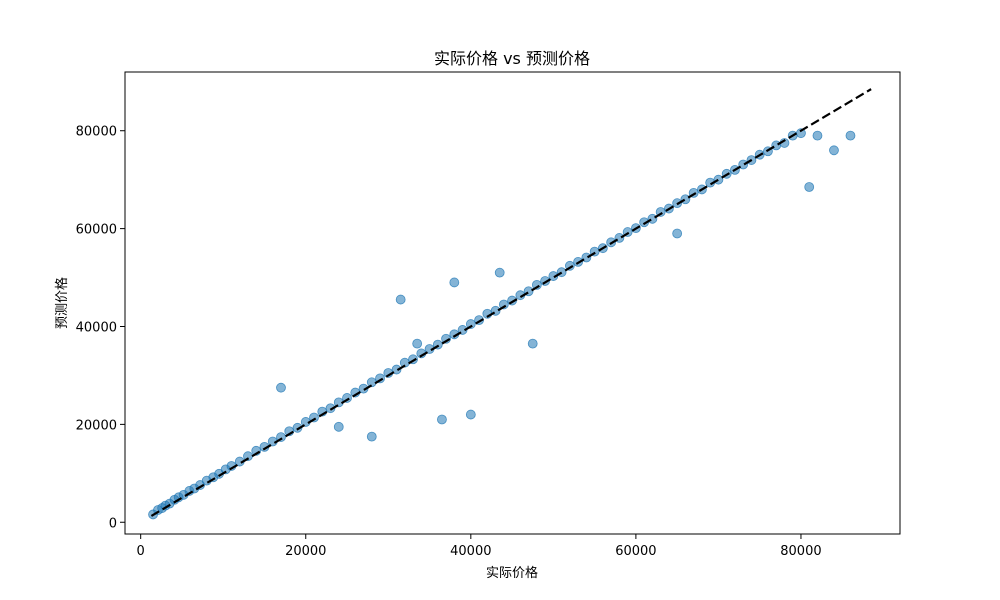 This screenshot has width=1000, height=600. What do you see at coordinates (512, 58) in the screenshot?
I see `chart-title: 实际价格 vs 预测价格` at bounding box center [512, 58].